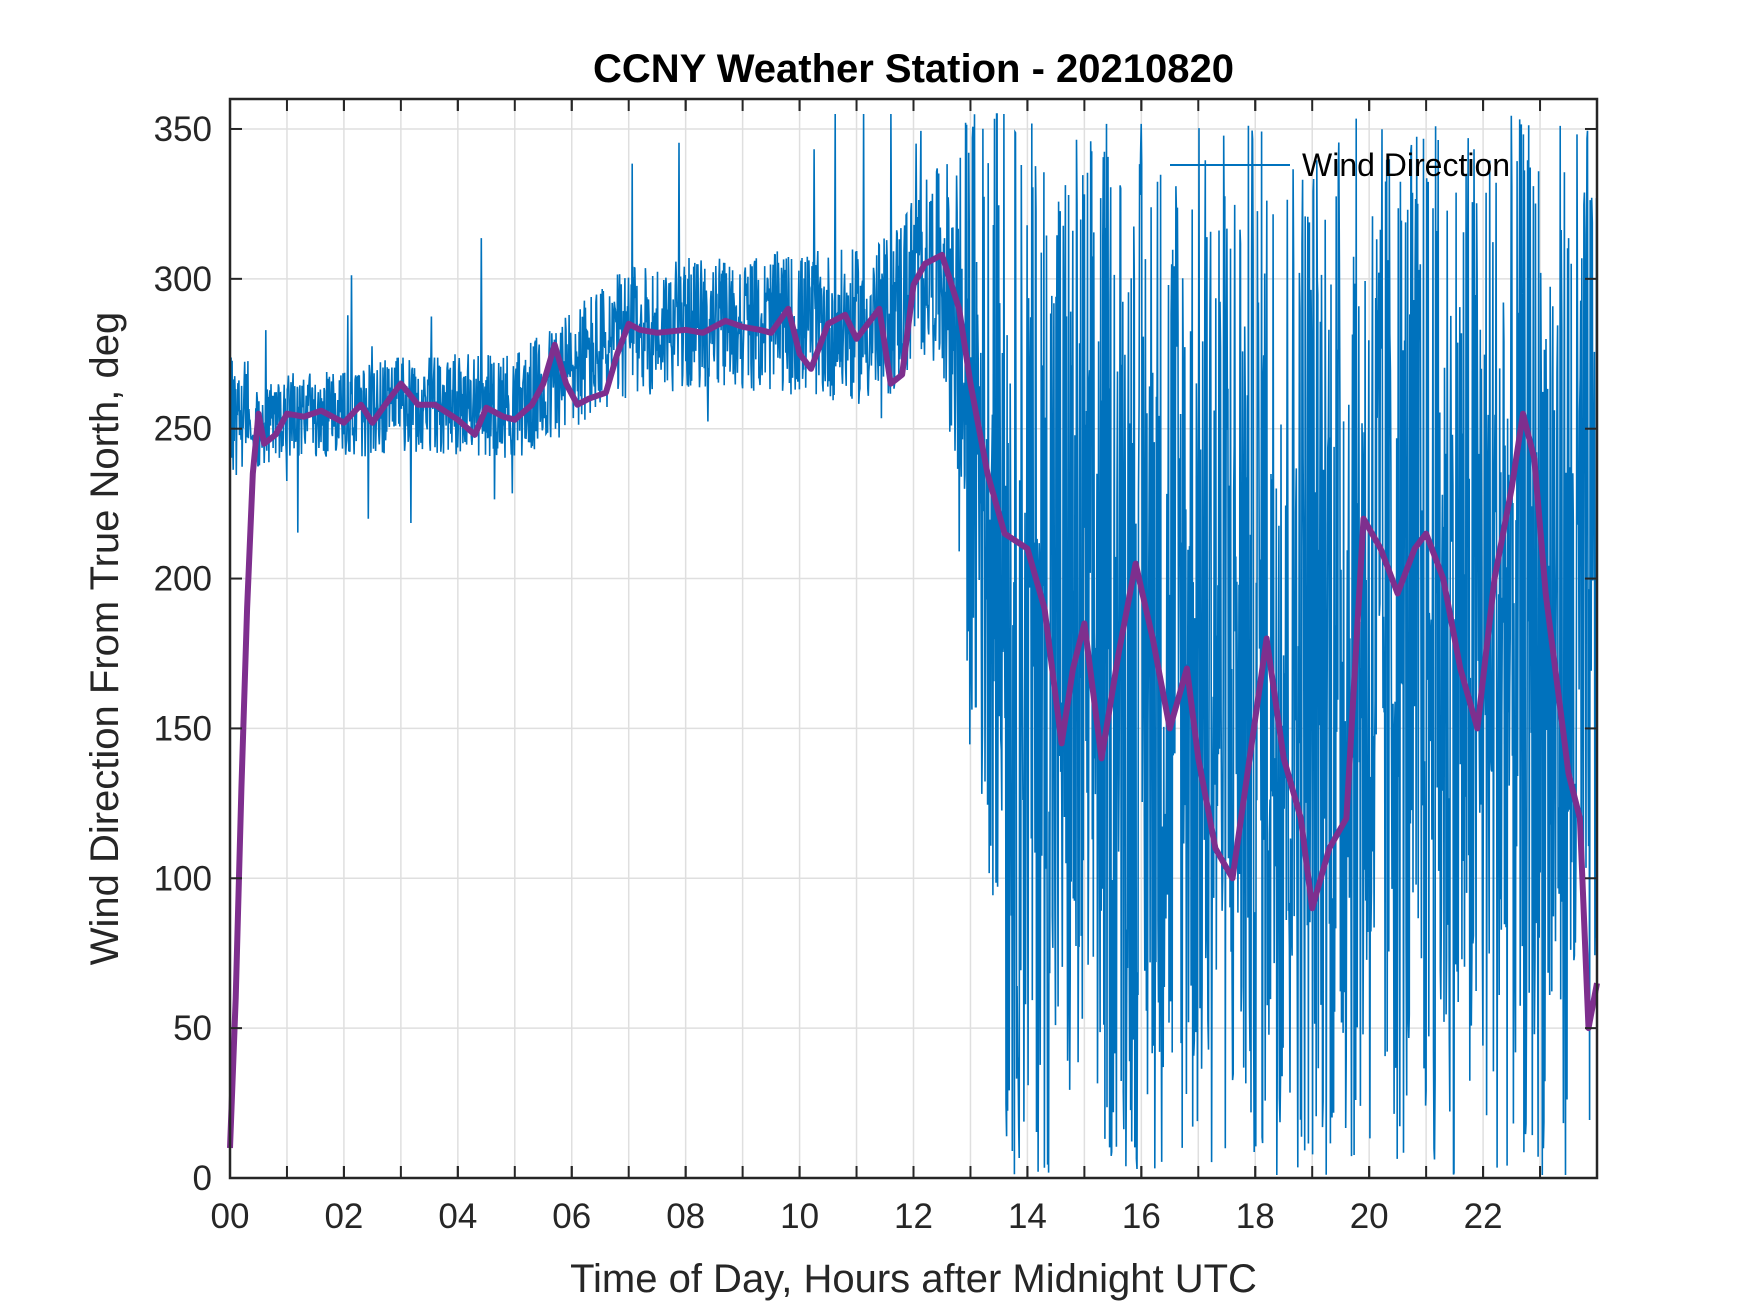 This screenshot has height=1313, width=1750. What do you see at coordinates (913, 1279) in the screenshot?
I see `x-axis-label: Time of Day, Hours after Midnight UTC` at bounding box center [913, 1279].